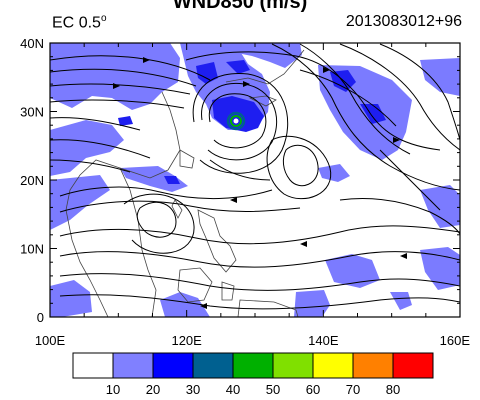 The width and height of the screenshot is (480, 400). Describe the element at coordinates (193, 389) in the screenshot. I see `colorbar-label: 30` at that location.